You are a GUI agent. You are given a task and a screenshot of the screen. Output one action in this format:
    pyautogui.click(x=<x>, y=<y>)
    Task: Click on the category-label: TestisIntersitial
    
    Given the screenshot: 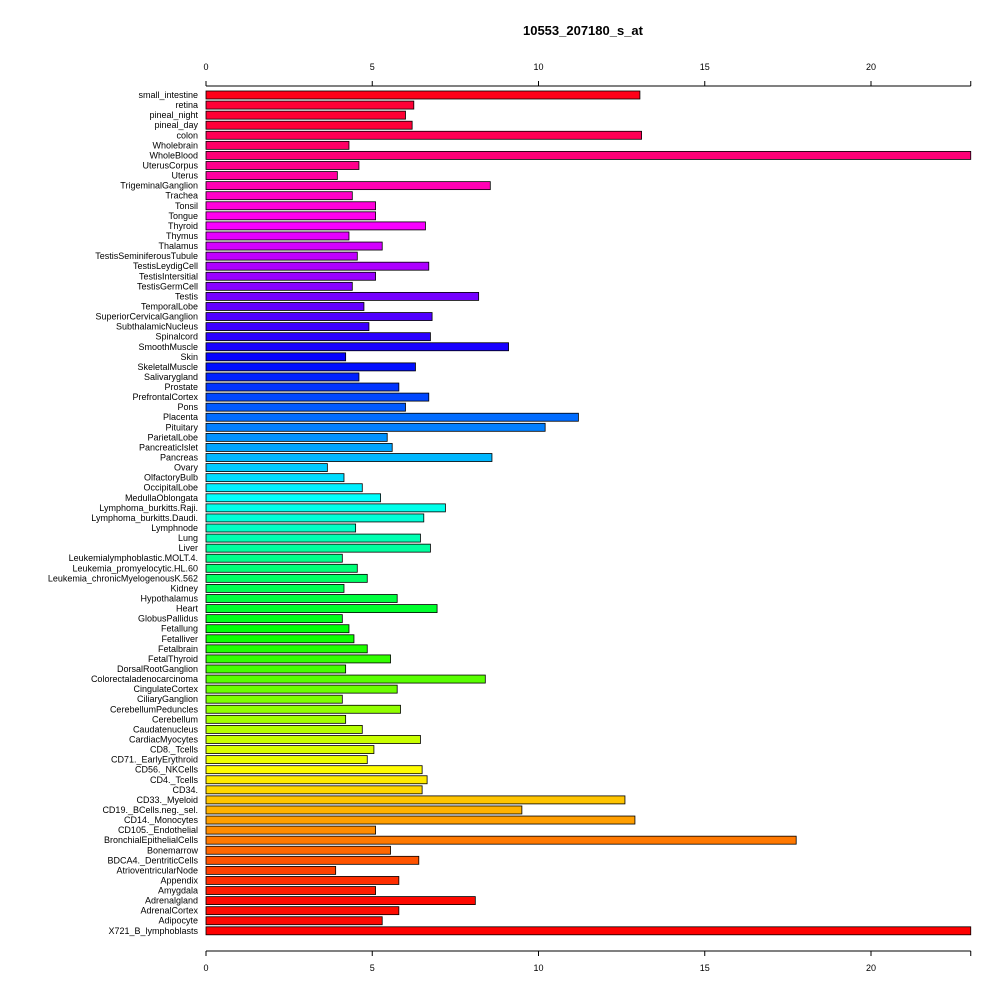 What is the action you would take?
    pyautogui.click(x=168, y=276)
    